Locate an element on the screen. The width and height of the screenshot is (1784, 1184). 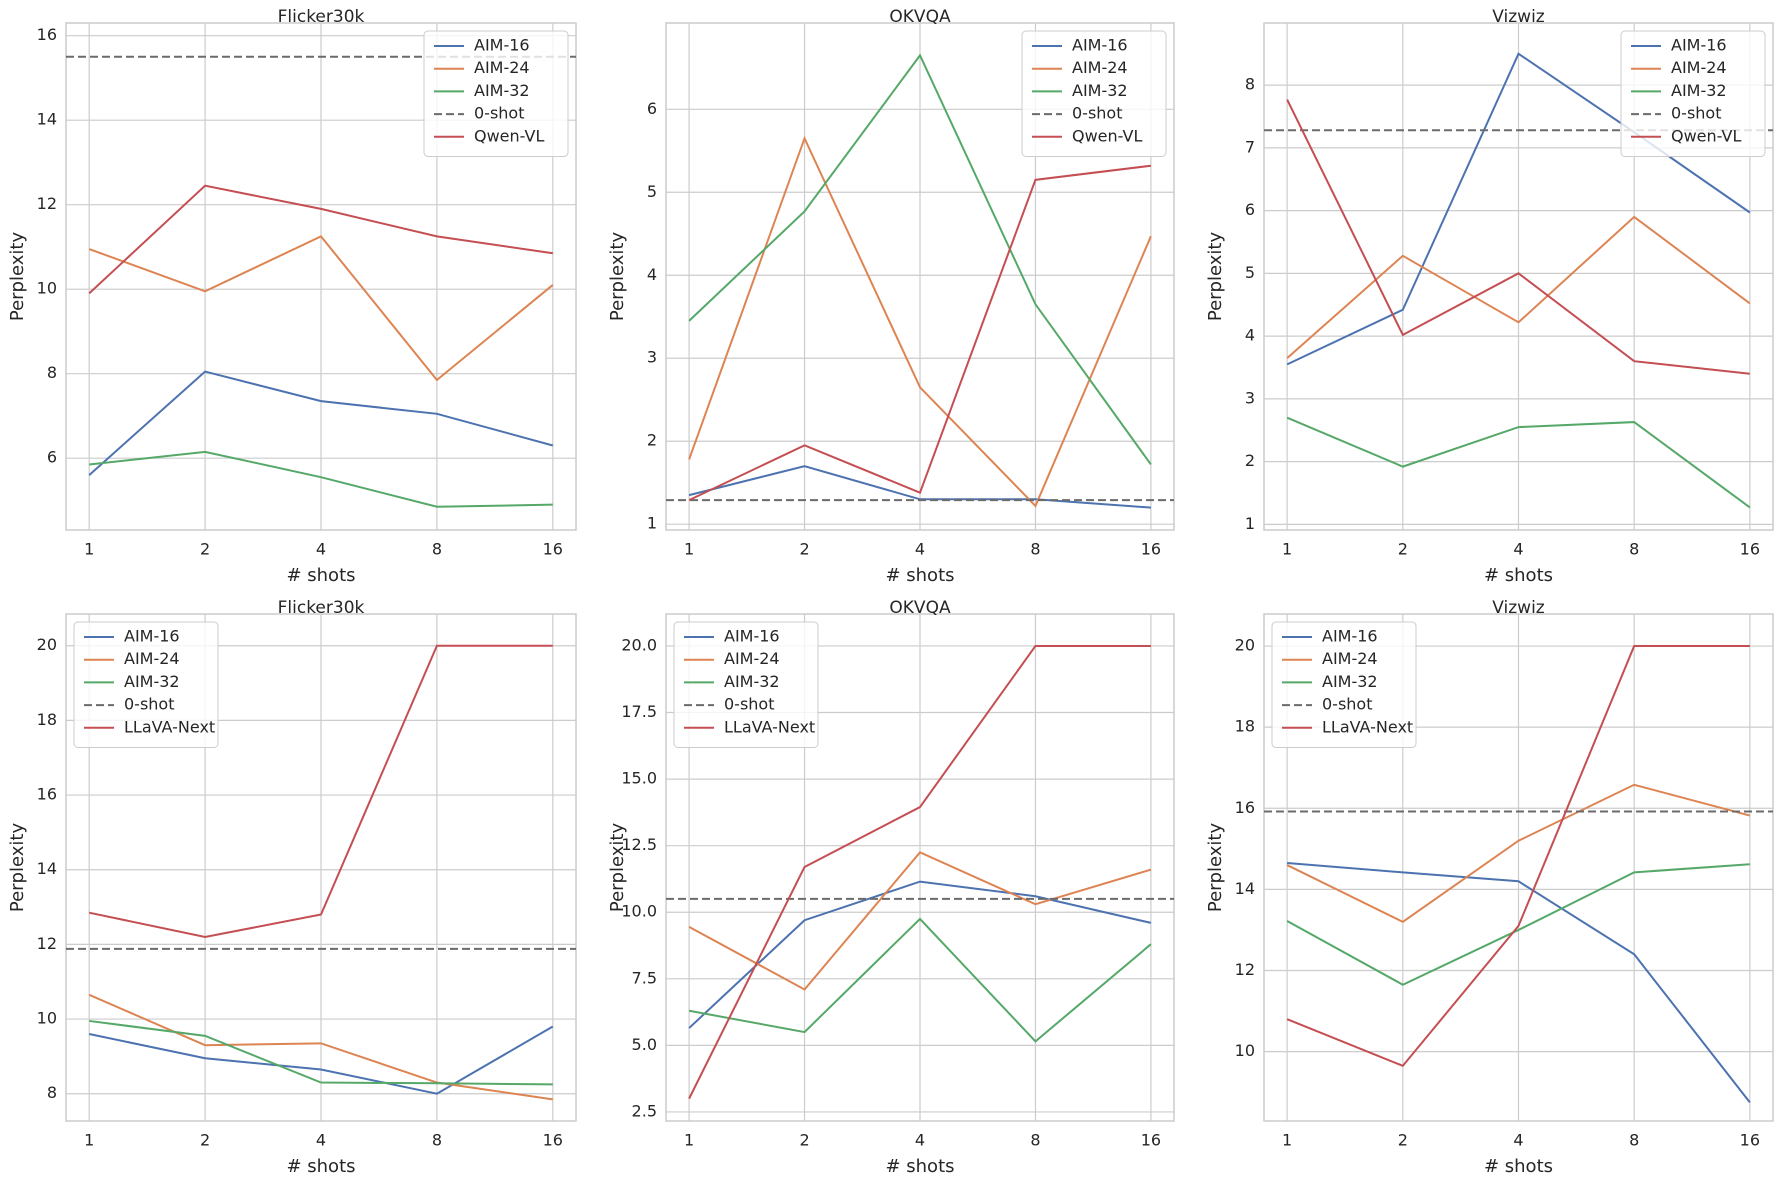
y-tick-label: 18 is located at coordinates (1245, 726).